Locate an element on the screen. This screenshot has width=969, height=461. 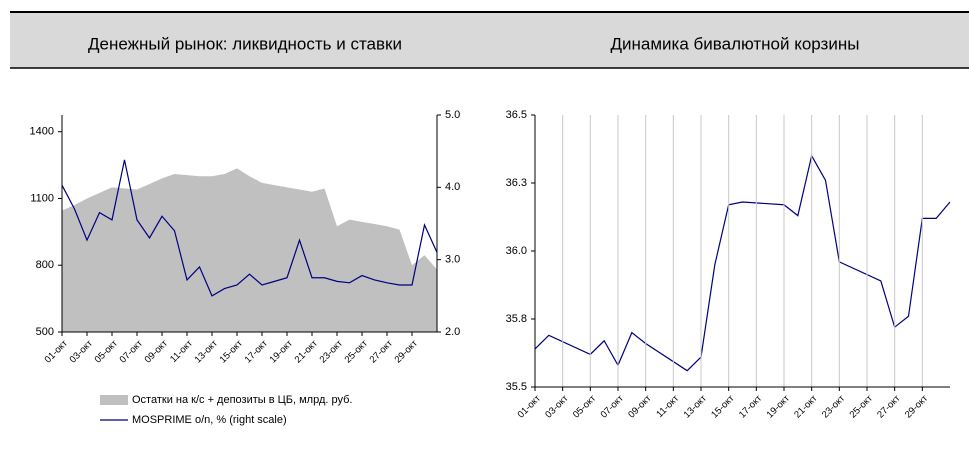
y2-tick-label: 2.0 is located at coordinates (452, 332).